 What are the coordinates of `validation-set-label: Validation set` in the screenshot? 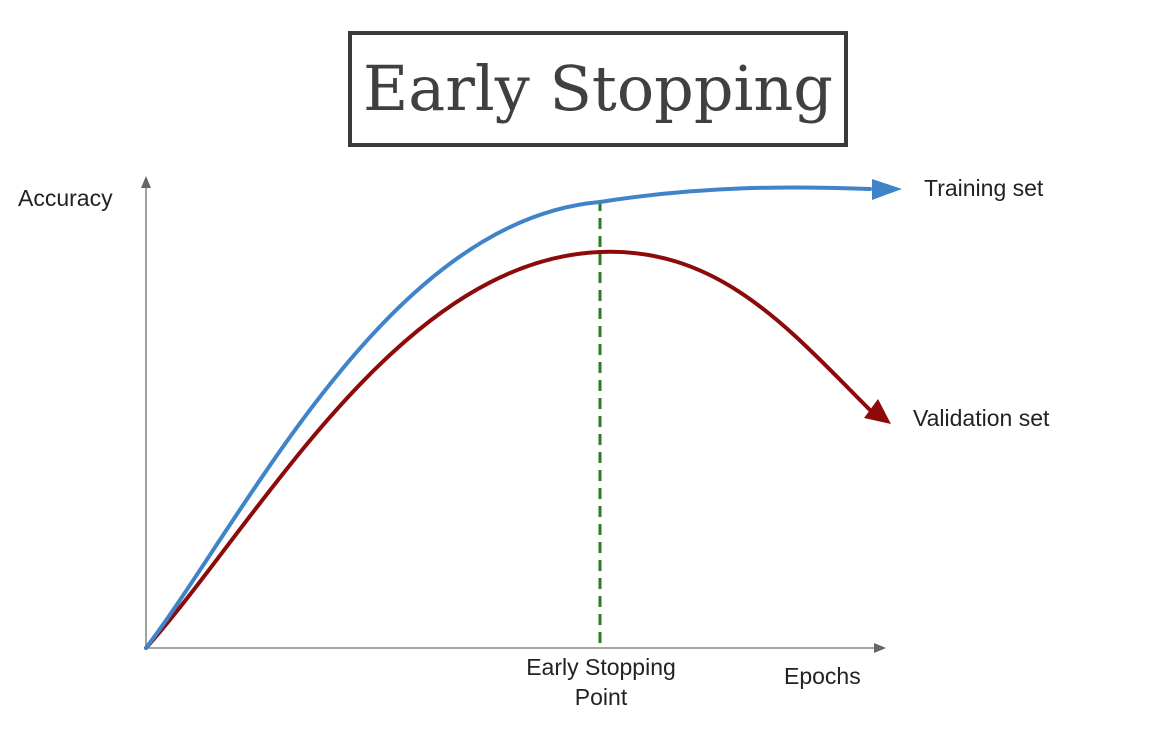 It's located at (981, 418).